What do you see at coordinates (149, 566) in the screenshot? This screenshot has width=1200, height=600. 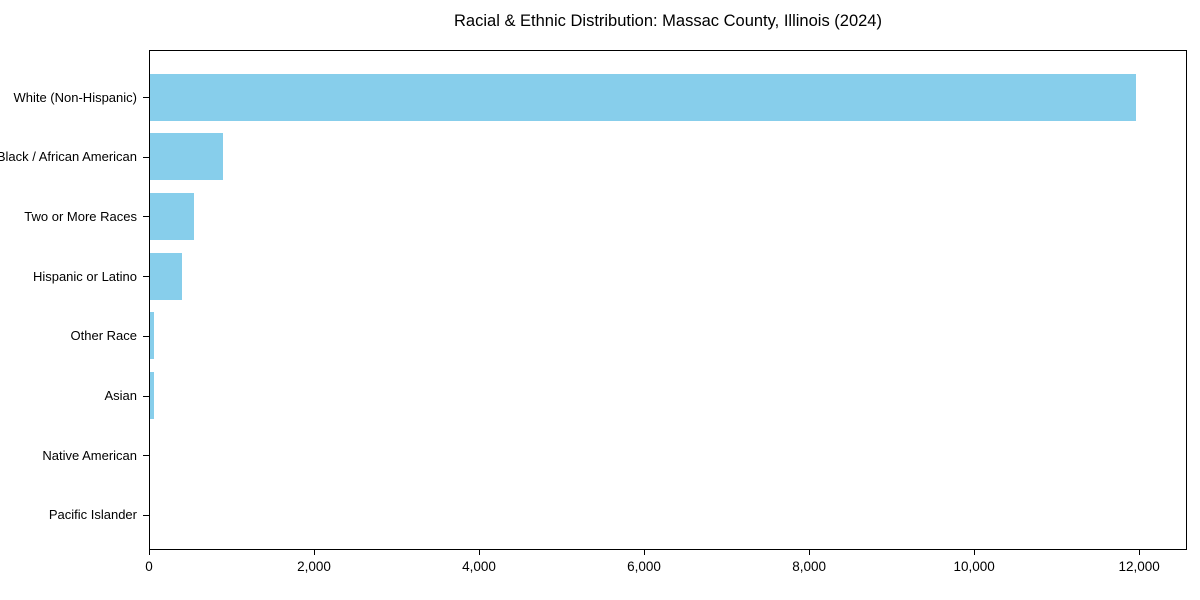 I see `x-axis-tick-label: 0` at bounding box center [149, 566].